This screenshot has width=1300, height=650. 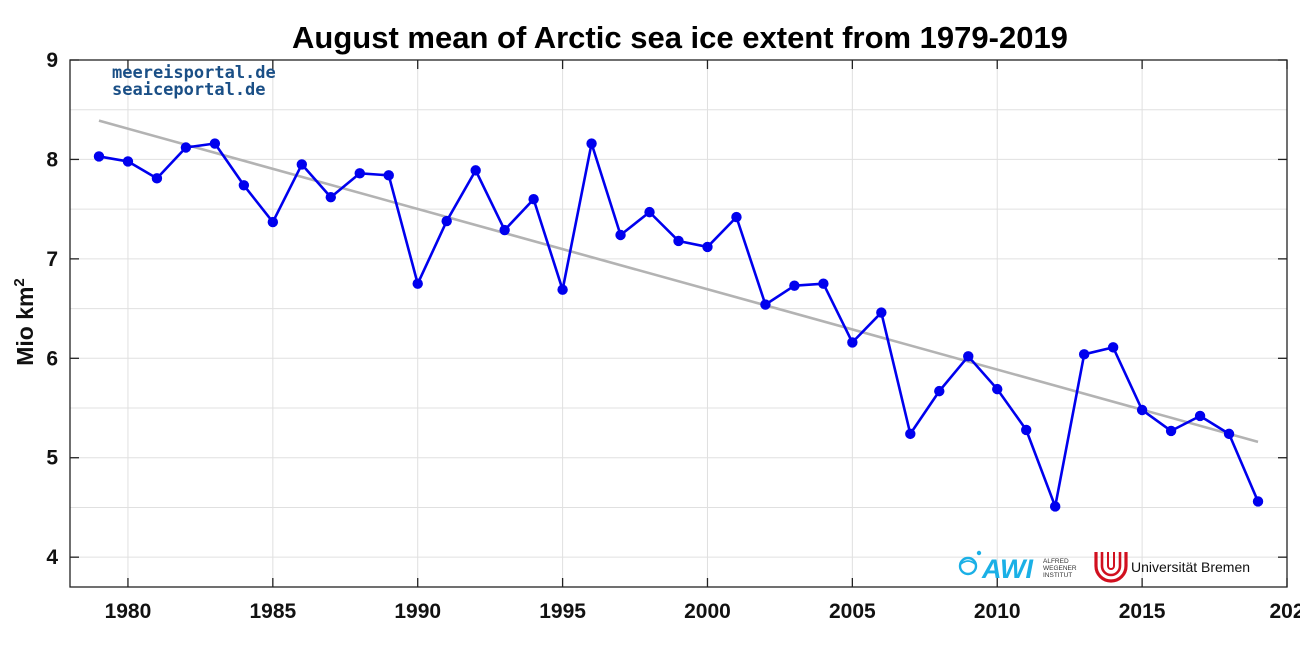 What do you see at coordinates (52, 60) in the screenshot?
I see `y-tick-label: 9` at bounding box center [52, 60].